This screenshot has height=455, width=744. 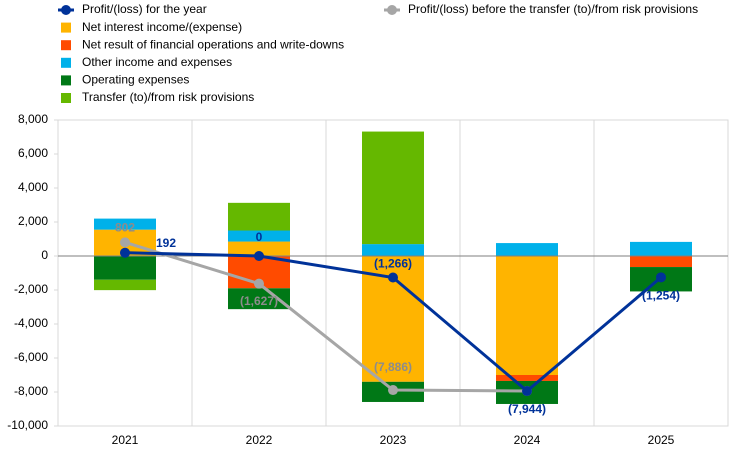 I want to click on y-tick-label: 8,000, so click(x=33, y=119).